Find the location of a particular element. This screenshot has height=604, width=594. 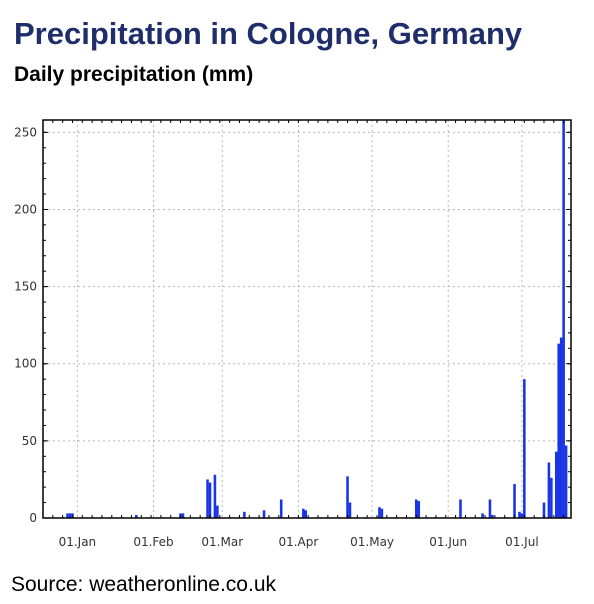

y-tick-label: 250 is located at coordinates (25, 132).